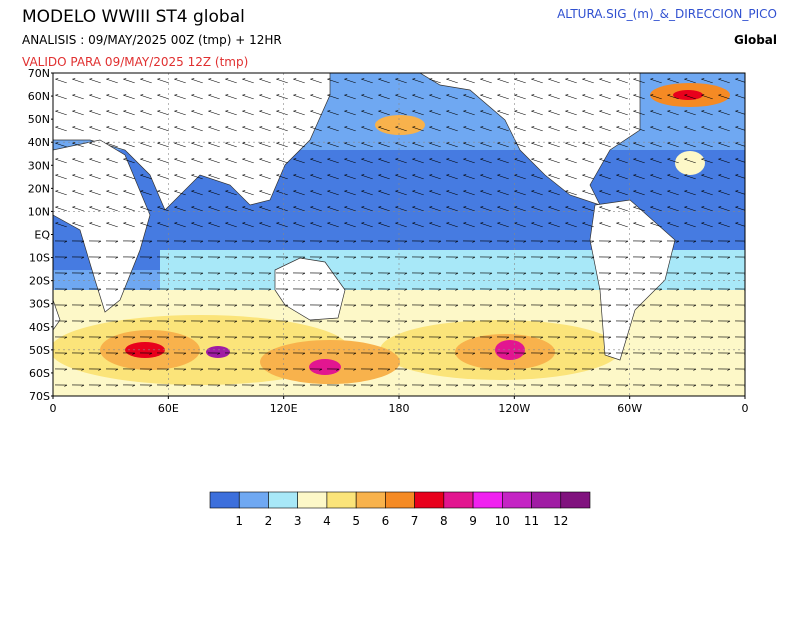 This screenshot has width=800, height=622. Describe the element at coordinates (298, 521) in the screenshot. I see `colorbar-label: 3` at that location.